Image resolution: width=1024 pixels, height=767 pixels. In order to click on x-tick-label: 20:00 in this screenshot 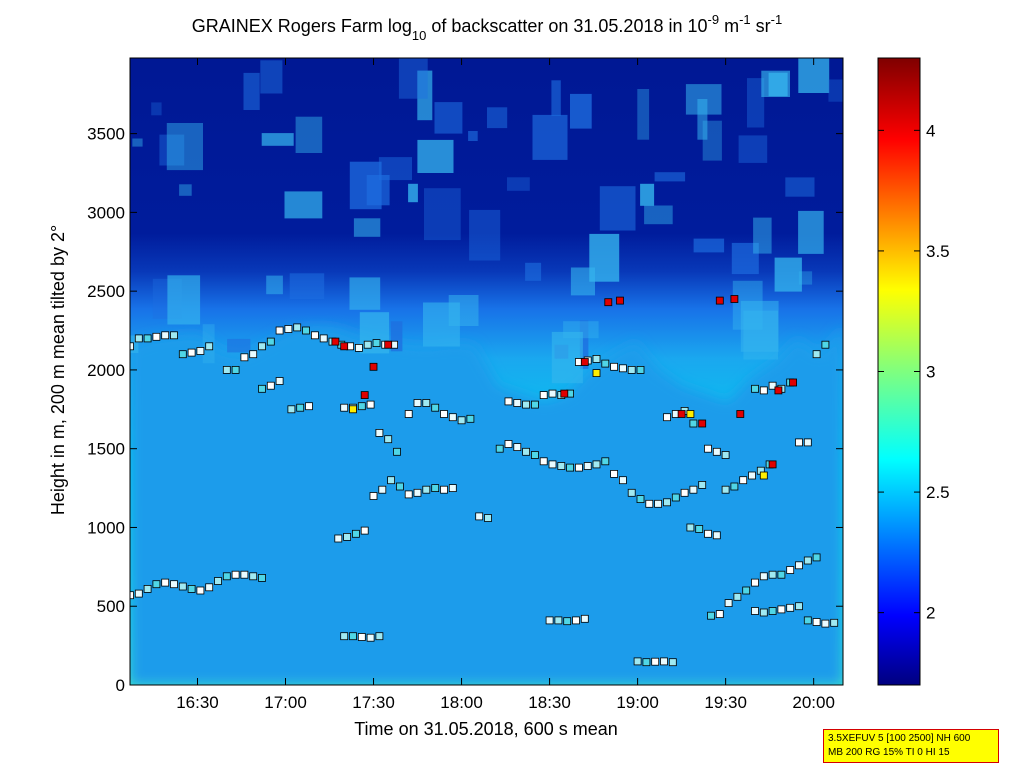, I will do `click(813, 702)`.